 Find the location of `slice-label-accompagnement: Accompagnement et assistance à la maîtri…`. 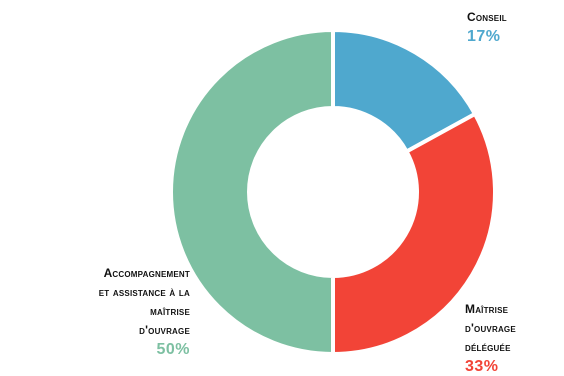

slice-label-accompagnement: Accompagnement et assistance à la maîtri… is located at coordinates (95, 311).